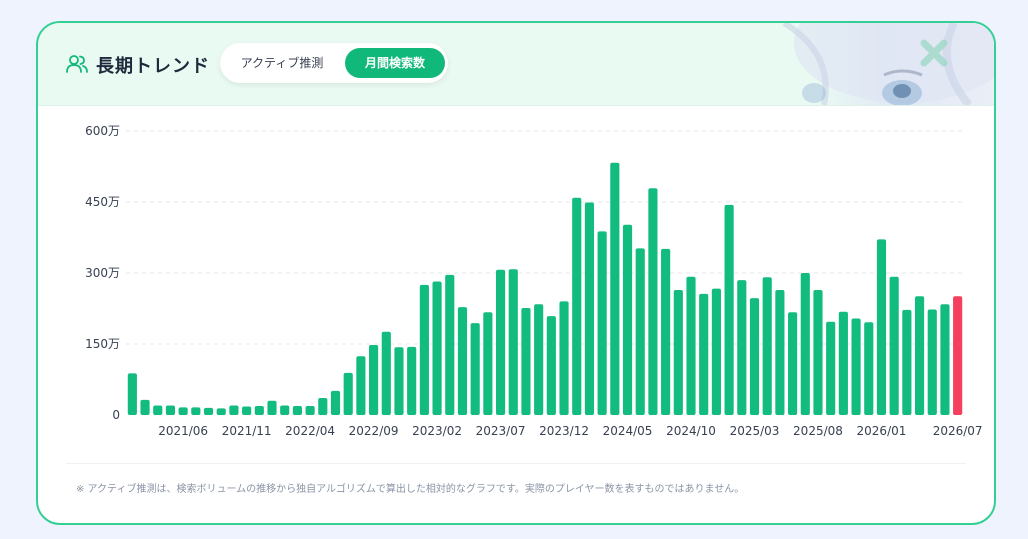 This screenshot has width=1028, height=539. I want to click on y-tick-label: 150万, so click(102, 344).